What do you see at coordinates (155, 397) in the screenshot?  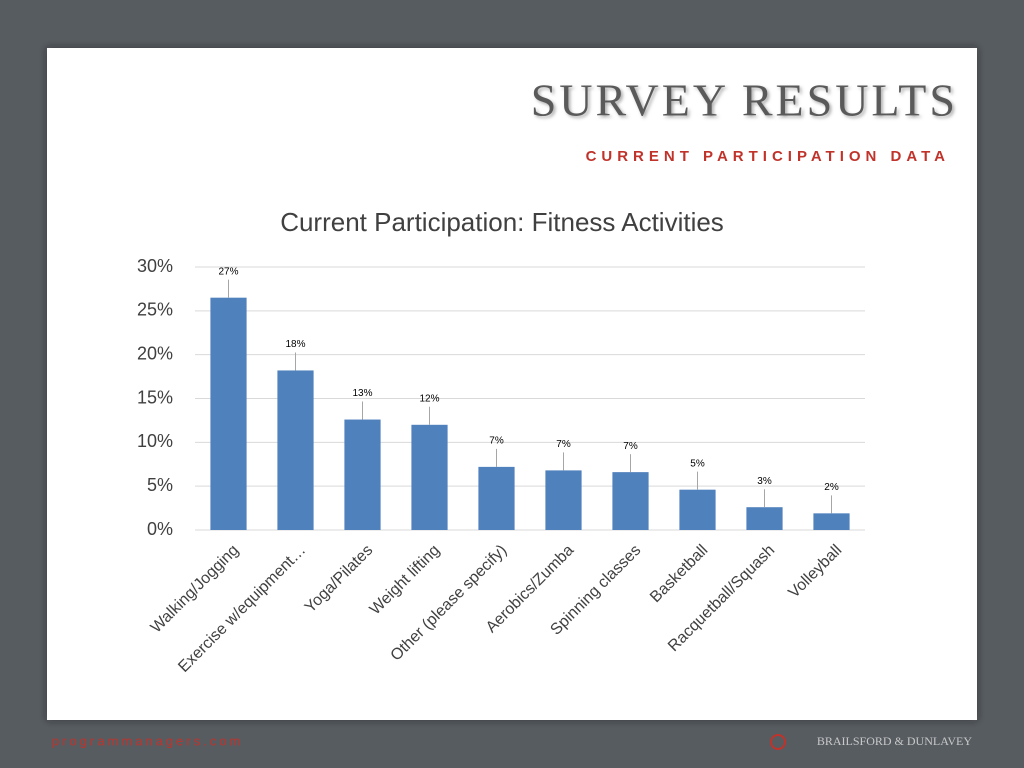 I see `y-tick-label: 15%` at bounding box center [155, 397].